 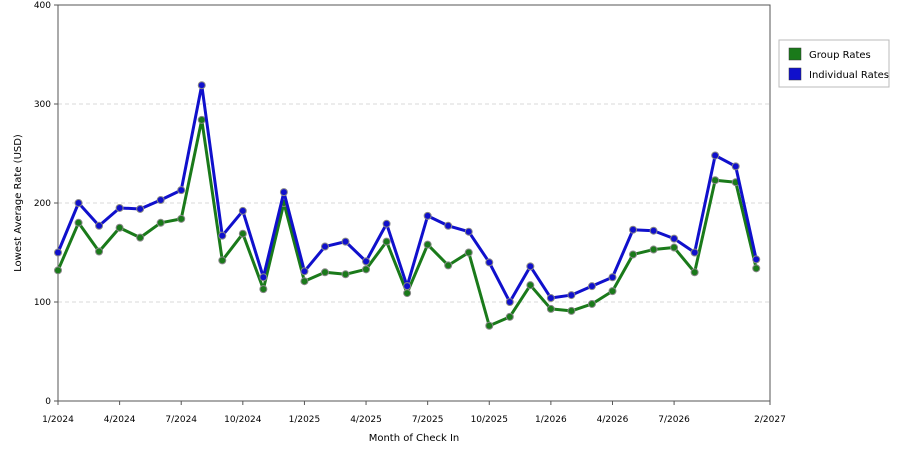 What do you see at coordinates (613, 420) in the screenshot?
I see `x-tick-label: 4/2026` at bounding box center [613, 420].